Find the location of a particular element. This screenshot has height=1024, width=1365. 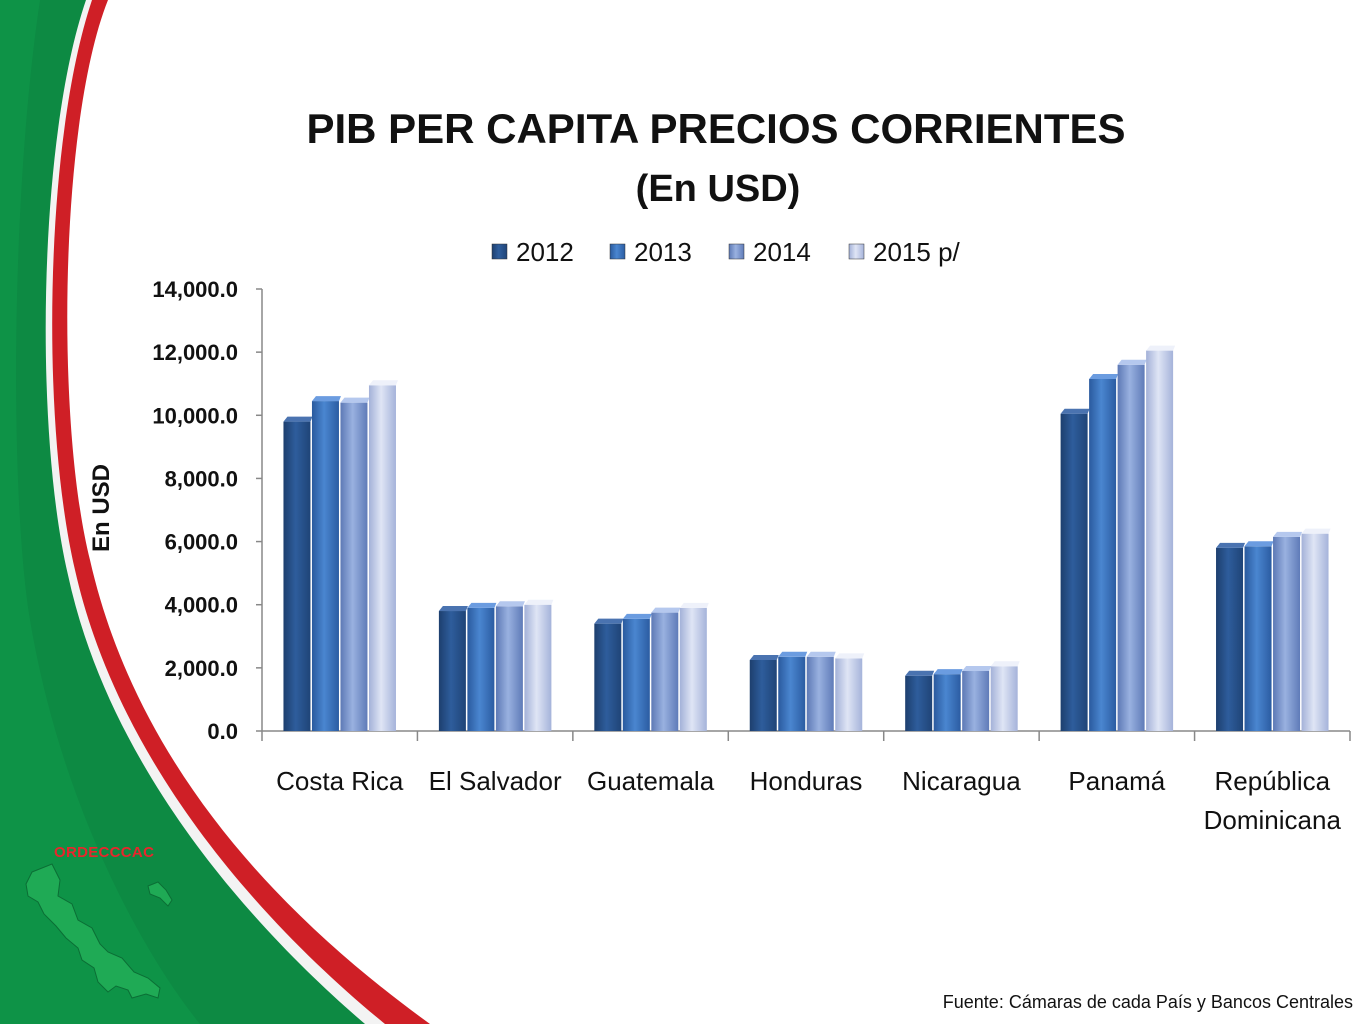

x-tick-label: Panamá is located at coordinates (1116, 781).